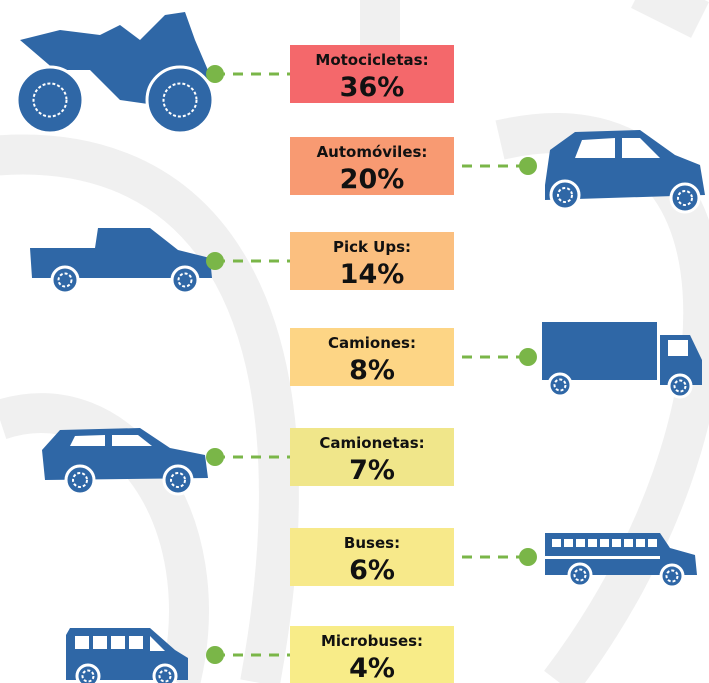 Image resolution: width=709 pixels, height=683 pixels. Describe the element at coordinates (371, 443) in the screenshot. I see `item-label: Camionetas:` at that location.